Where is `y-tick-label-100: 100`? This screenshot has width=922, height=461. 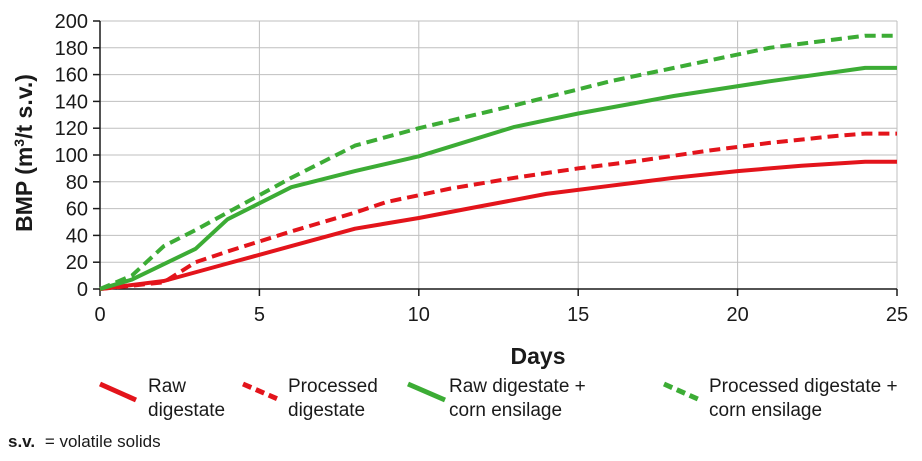 y-tick-label-100: 100 is located at coordinates (71, 156).